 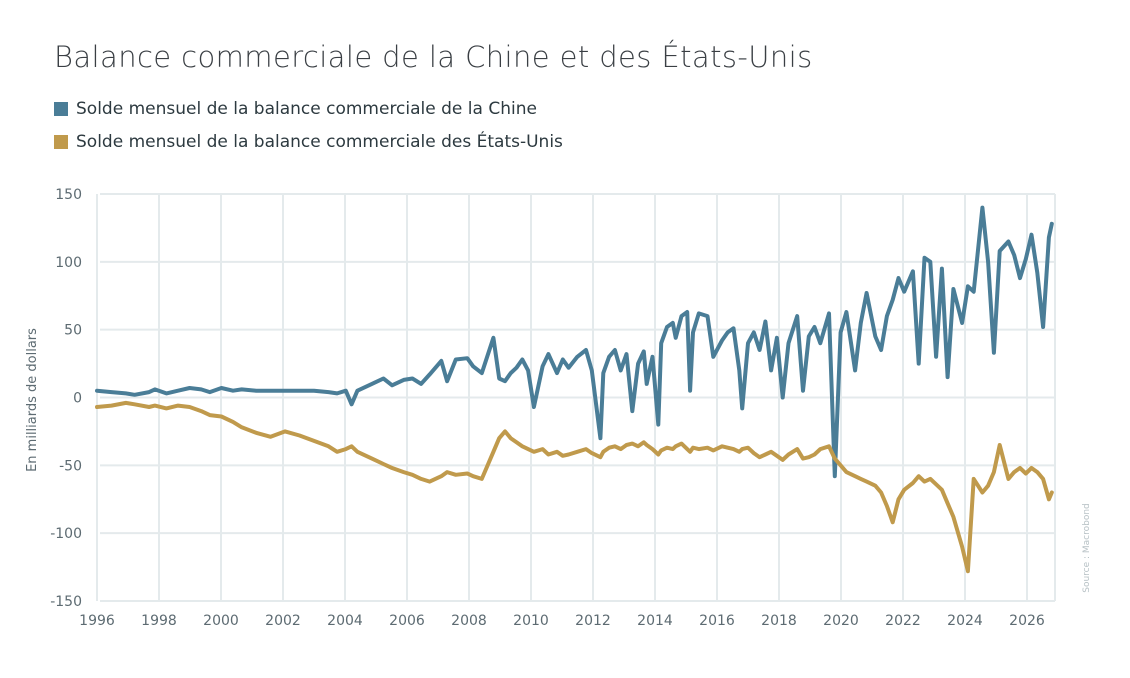 I want to click on x-tick-label: 2000, so click(x=221, y=621).